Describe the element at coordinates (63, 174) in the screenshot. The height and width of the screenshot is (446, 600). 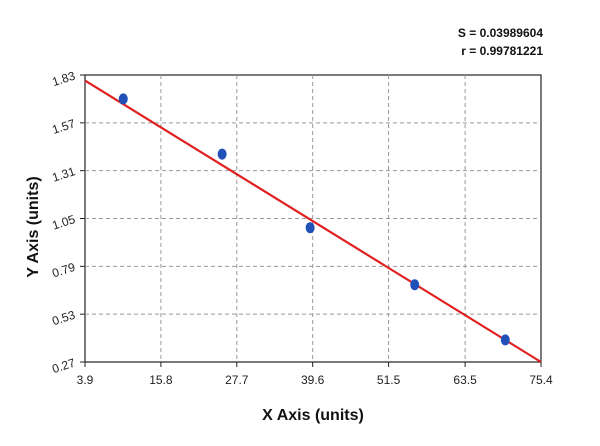
I see `y-tick-label: 1.31` at that location.